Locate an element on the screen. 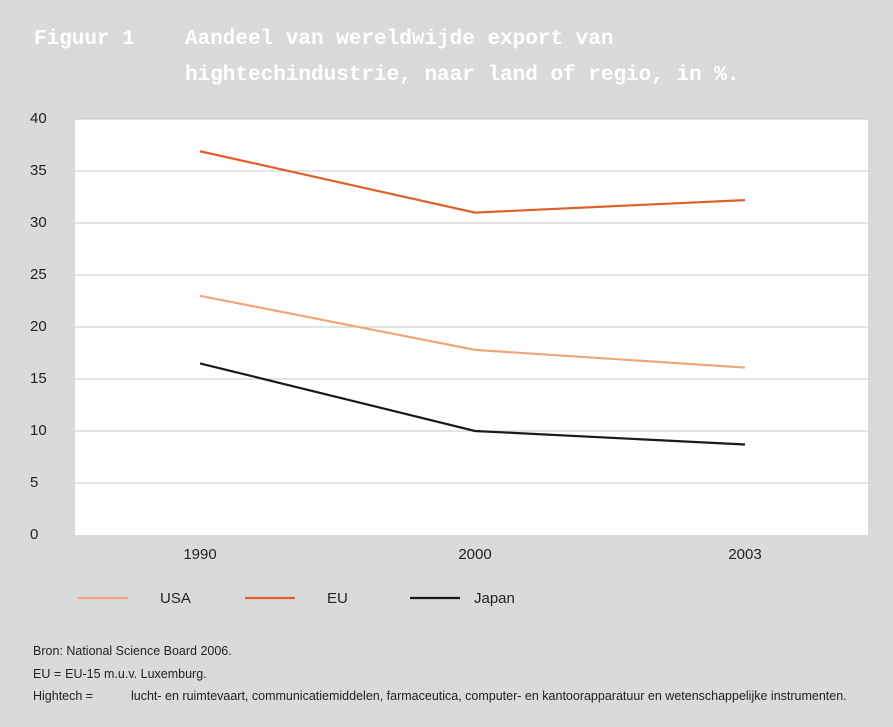 Image resolution: width=893 pixels, height=727 pixels. y-tick-label: 10 is located at coordinates (38, 430).